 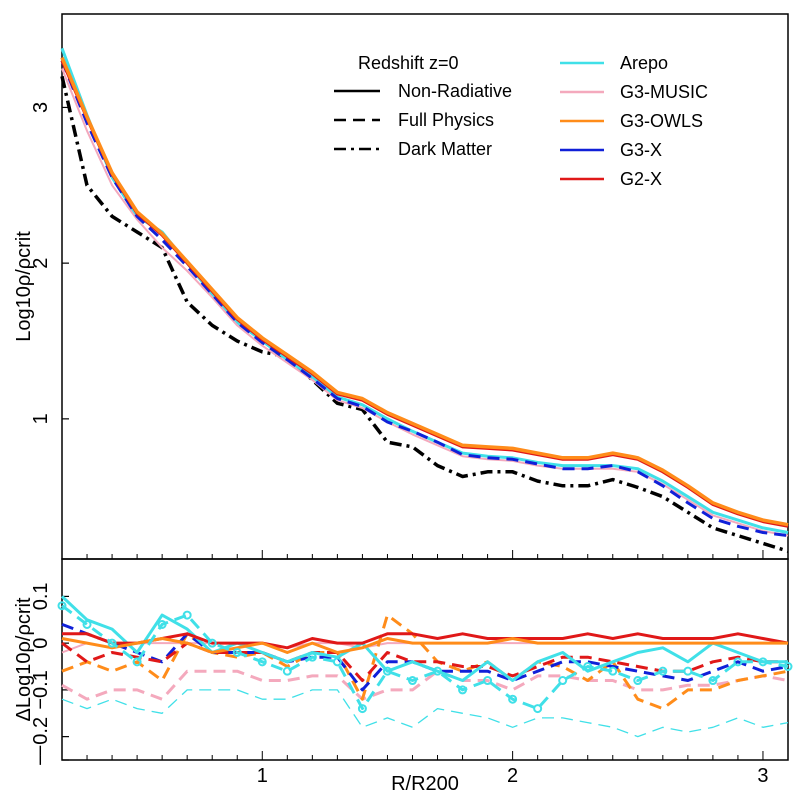 I want to click on xlabel: R/R200, so click(x=425, y=784).